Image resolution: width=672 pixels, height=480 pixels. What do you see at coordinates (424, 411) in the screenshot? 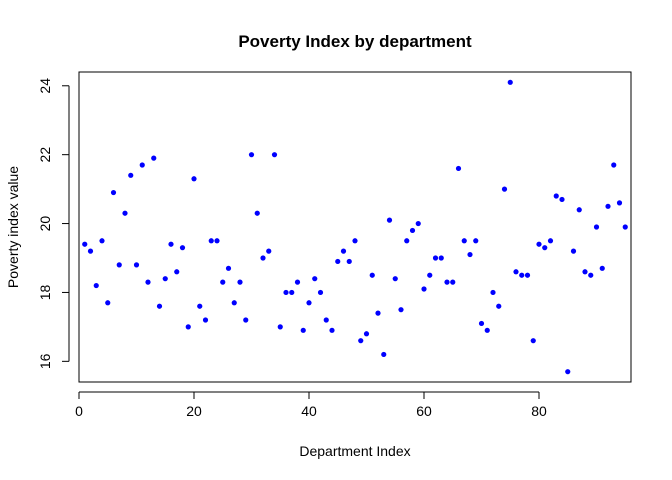
I see `x-tick-label: 60` at bounding box center [424, 411].